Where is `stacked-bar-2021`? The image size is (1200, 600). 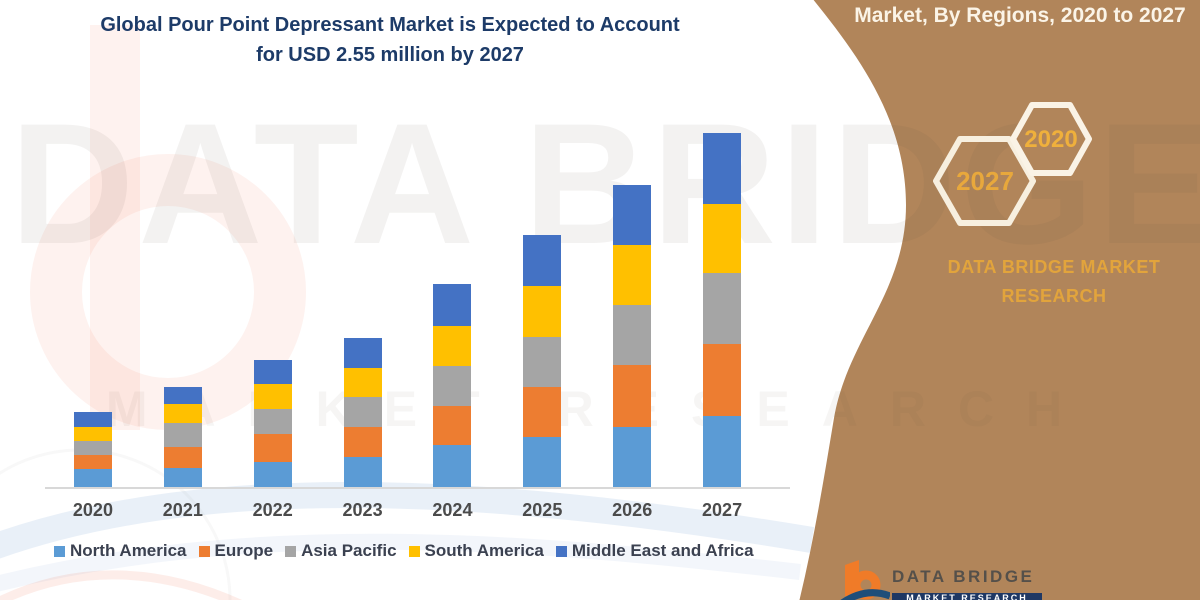
stacked-bar-2021 is located at coordinates (182, 437).